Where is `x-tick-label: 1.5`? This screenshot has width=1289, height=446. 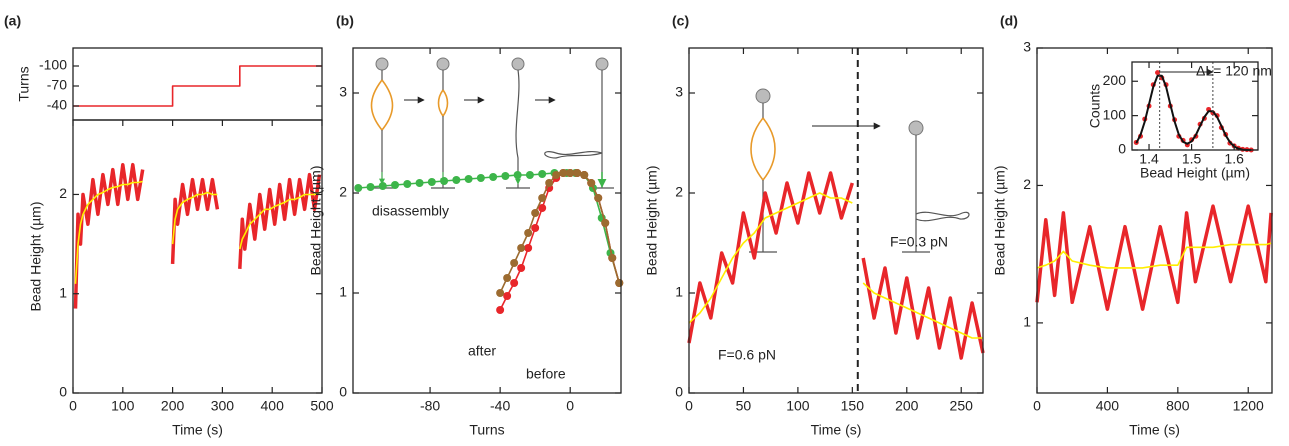
x-tick-label: 1.5 is located at coordinates (1192, 159).